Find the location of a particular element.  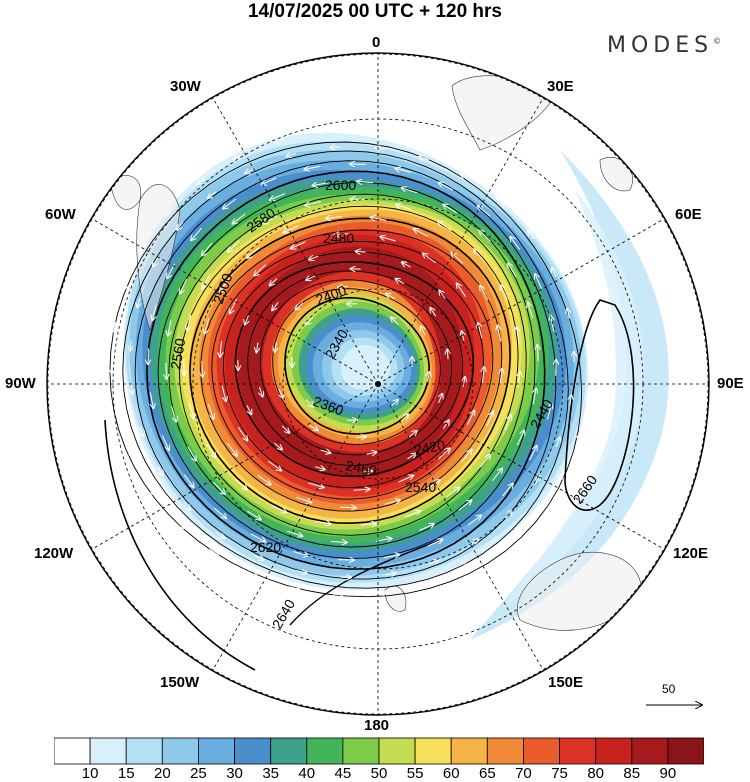

colorbar-tick-label: 70 is located at coordinates (523, 773).